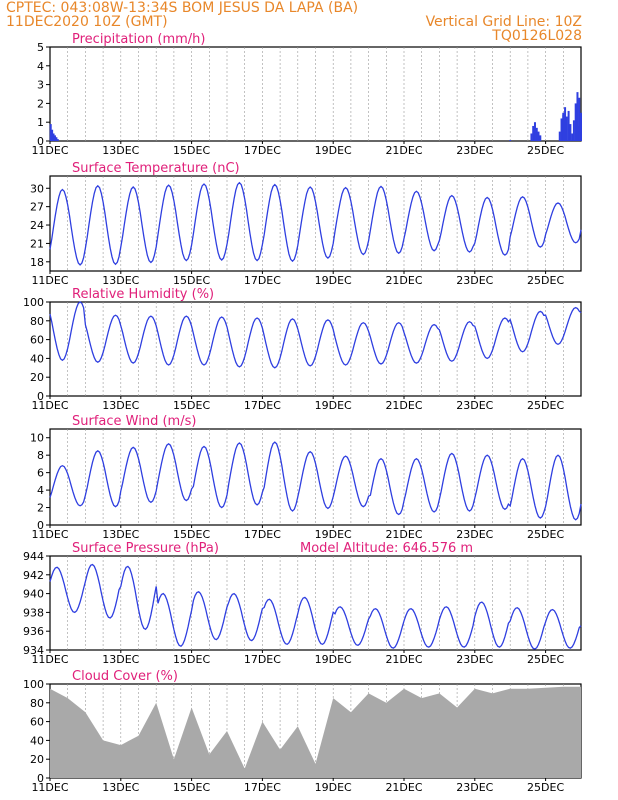  What do you see at coordinates (503, 22) in the screenshot?
I see `header-grid-note: Vertical Grid Line: 10Z` at bounding box center [503, 22].